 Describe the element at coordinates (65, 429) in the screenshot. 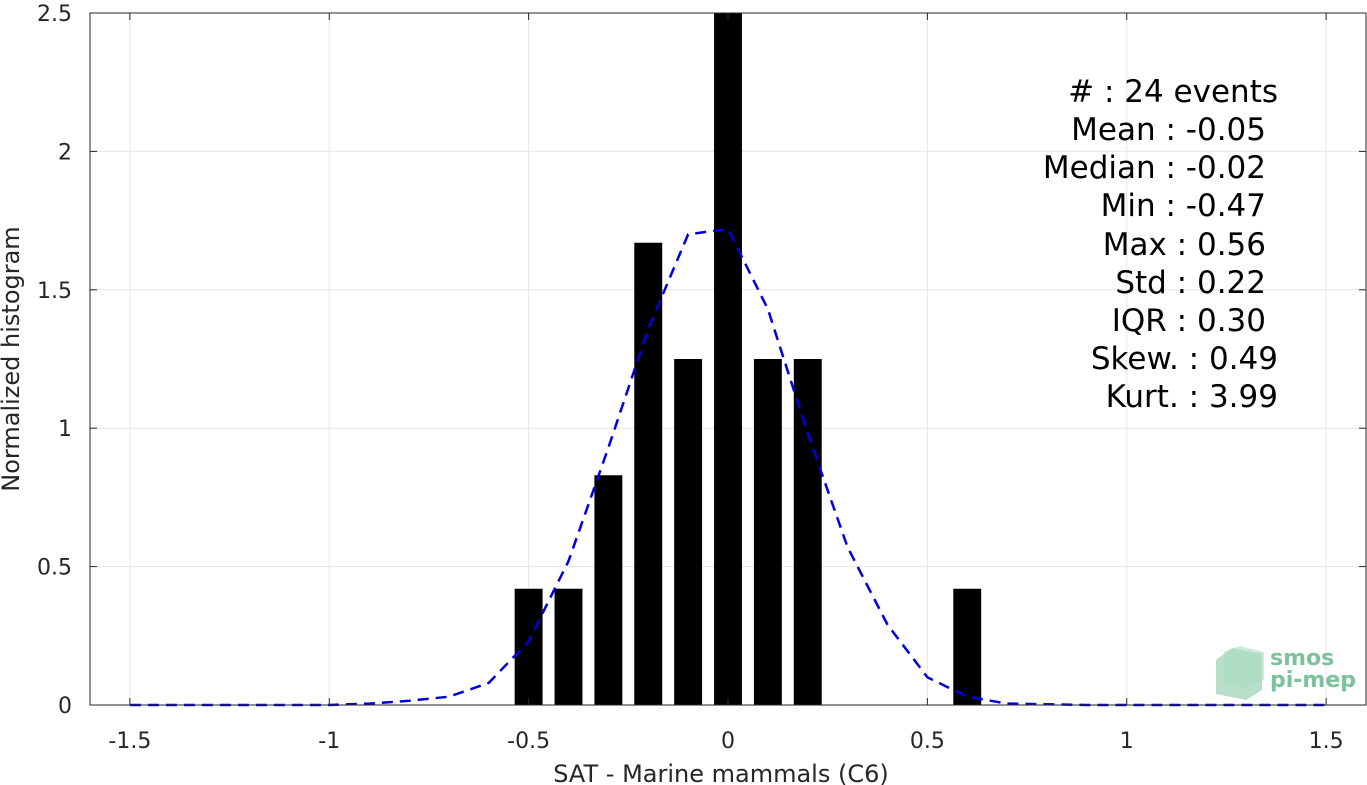

I see `y-tick-label: 1` at that location.